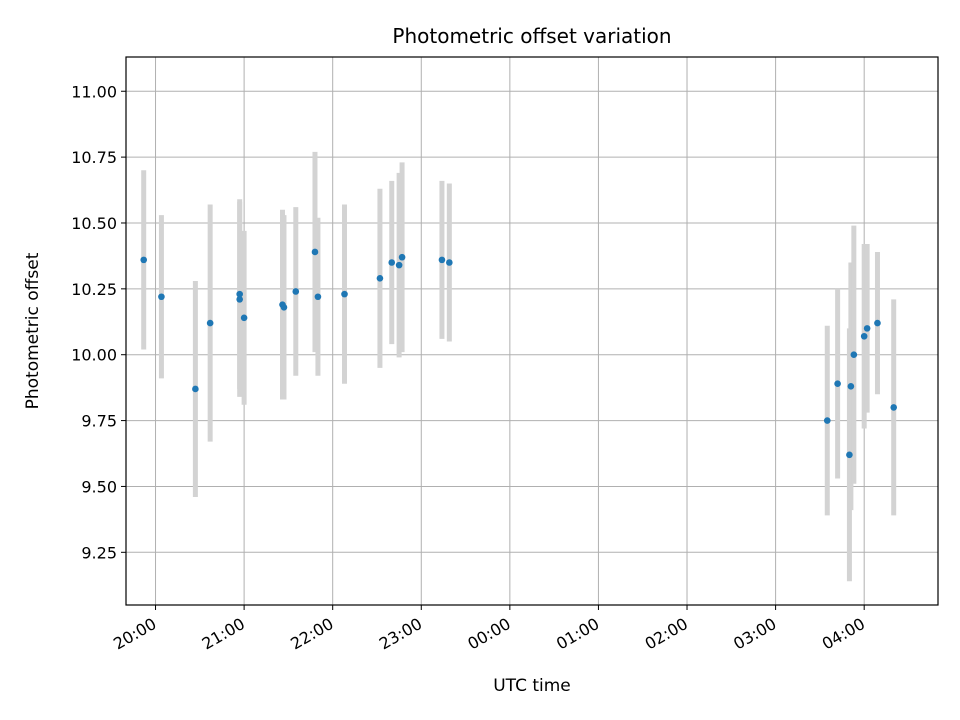 Image resolution: width=960 pixels, height=720 pixels. What do you see at coordinates (94, 289) in the screenshot?
I see `y-tick-label: 10.25` at bounding box center [94, 289].